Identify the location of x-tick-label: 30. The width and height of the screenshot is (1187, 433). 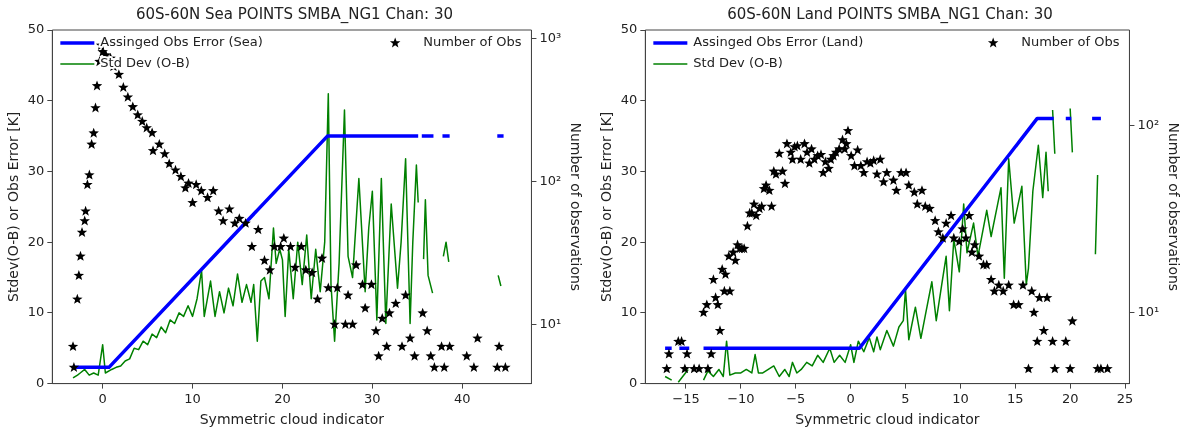
(372, 398).